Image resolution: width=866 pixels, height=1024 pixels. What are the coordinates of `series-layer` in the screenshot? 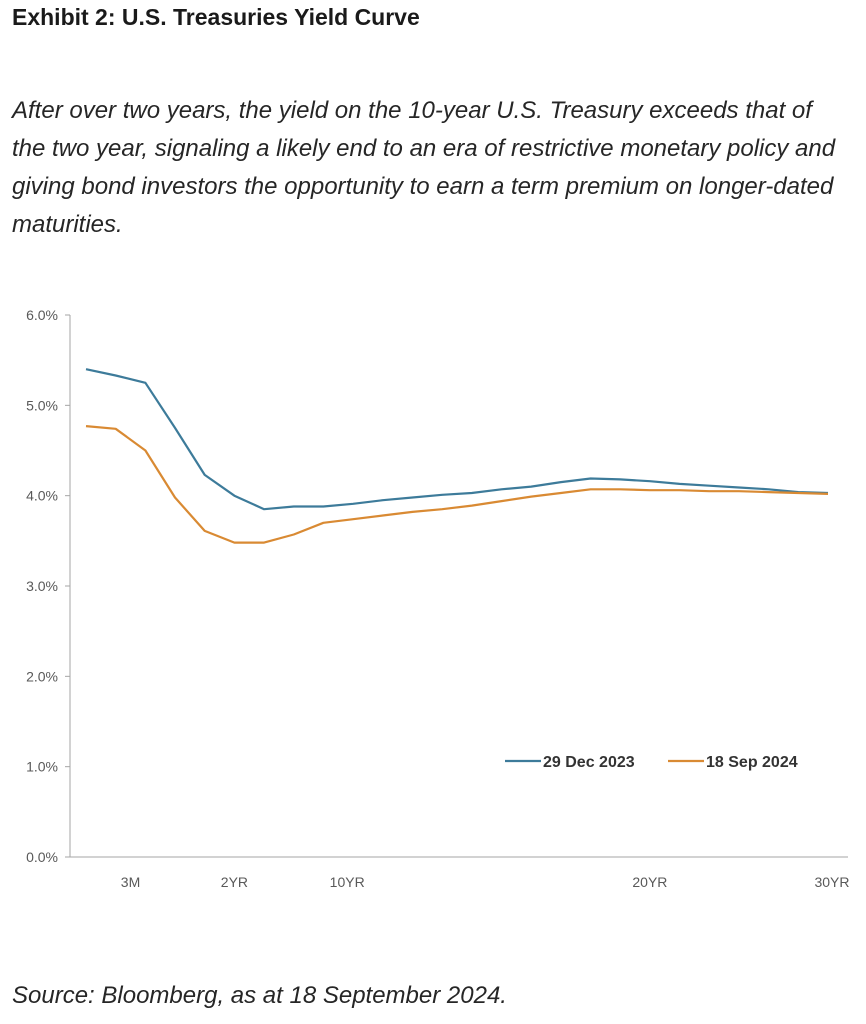 It's located at (457, 456).